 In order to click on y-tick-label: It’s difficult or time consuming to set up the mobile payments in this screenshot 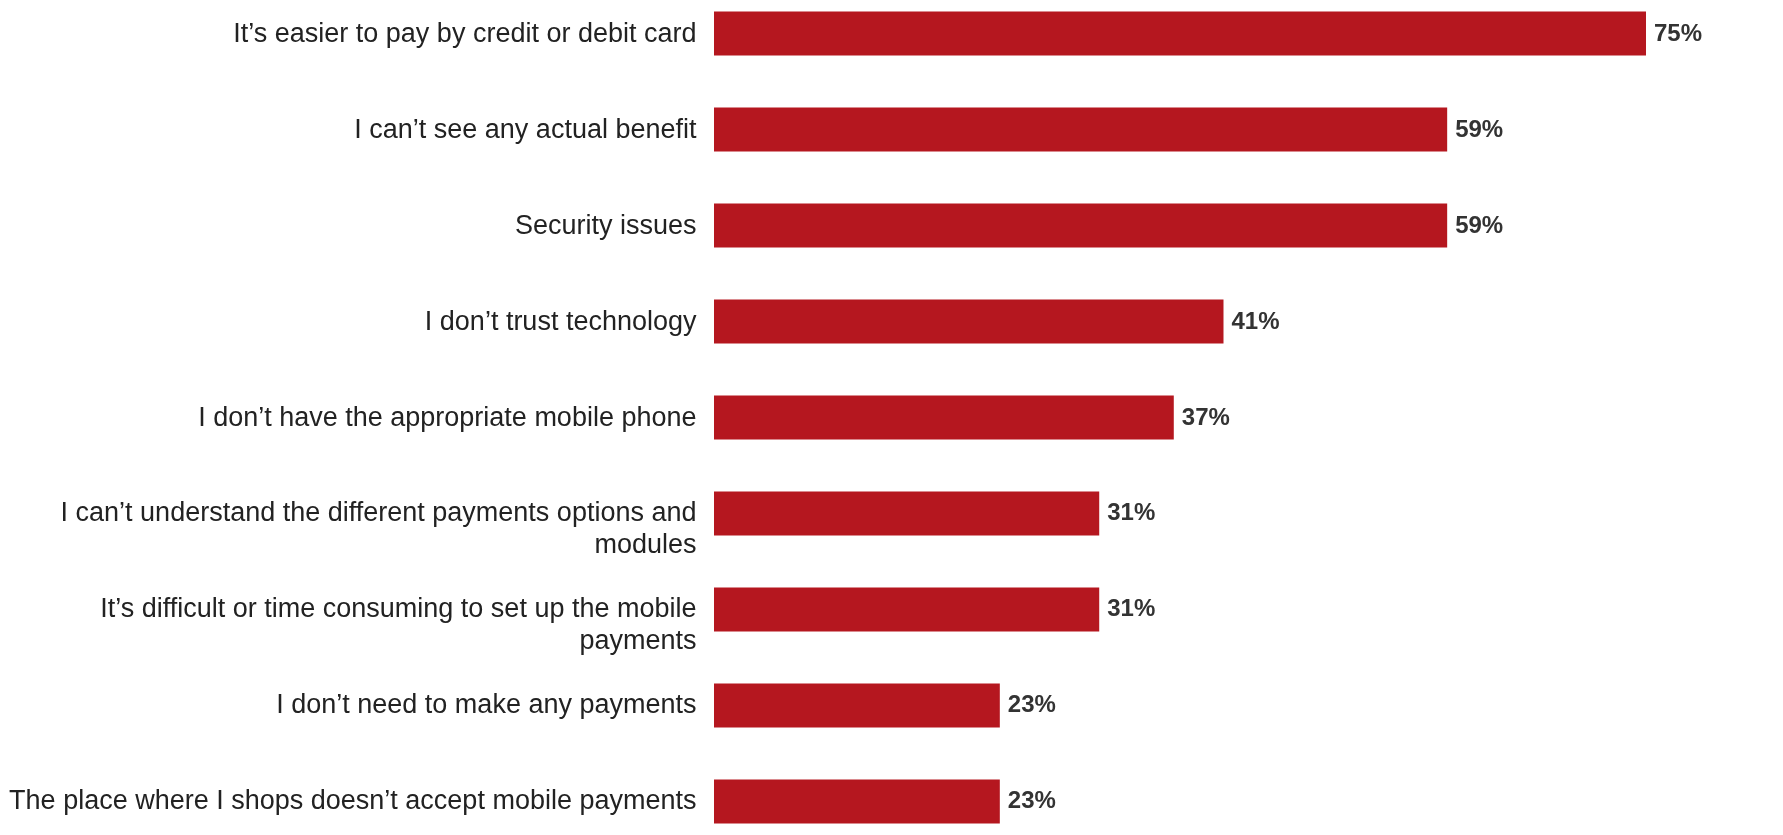, I will do `click(398, 624)`.